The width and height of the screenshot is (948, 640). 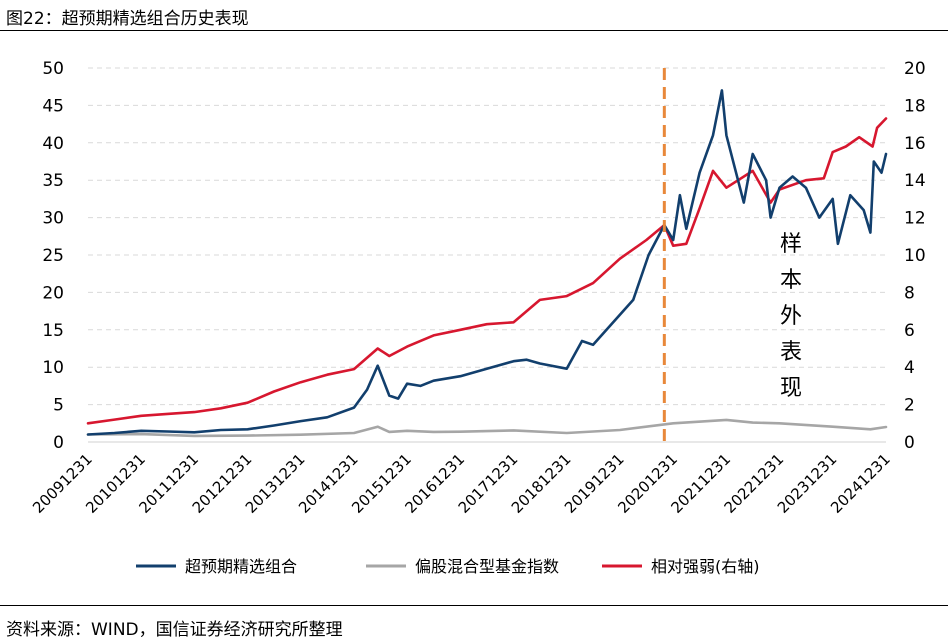 I want to click on bottom-rule, so click(x=474, y=605).